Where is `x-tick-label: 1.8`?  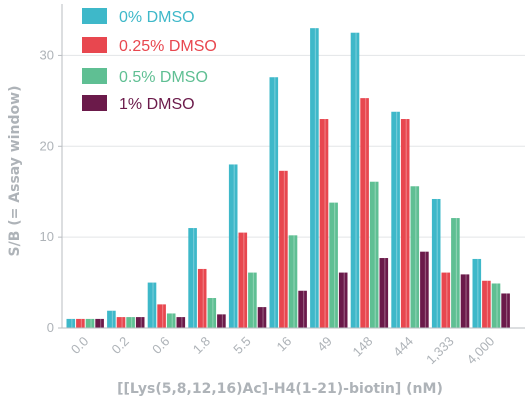 x-tick-label: 1.8 is located at coordinates (201, 345).